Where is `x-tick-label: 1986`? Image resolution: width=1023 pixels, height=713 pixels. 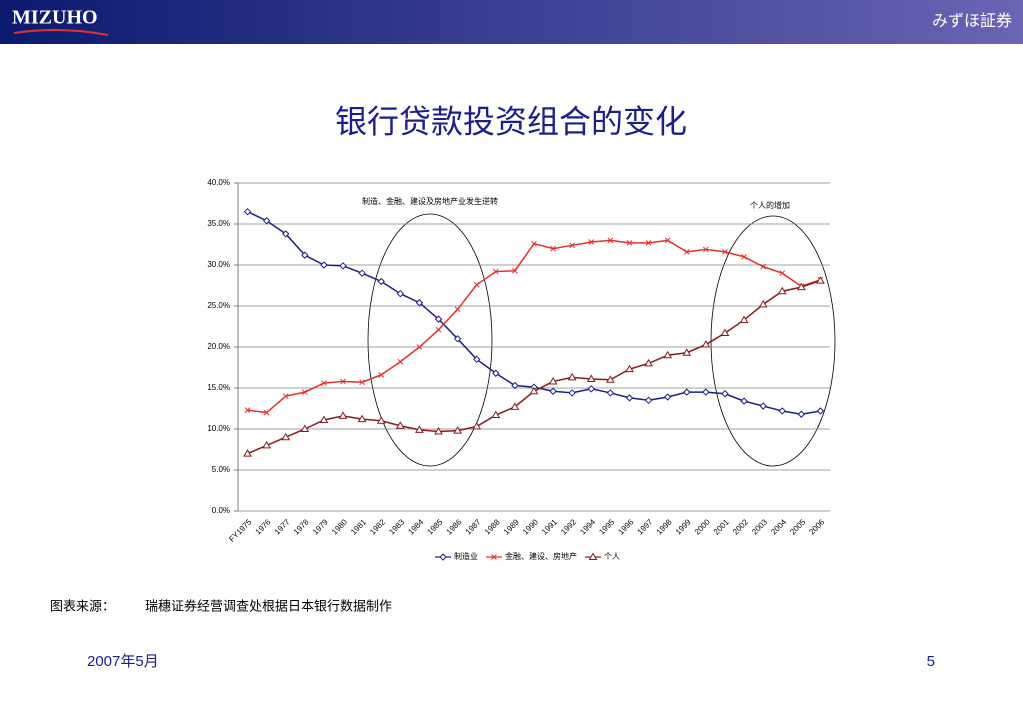
x-tick-label: 1986 is located at coordinates (454, 526).